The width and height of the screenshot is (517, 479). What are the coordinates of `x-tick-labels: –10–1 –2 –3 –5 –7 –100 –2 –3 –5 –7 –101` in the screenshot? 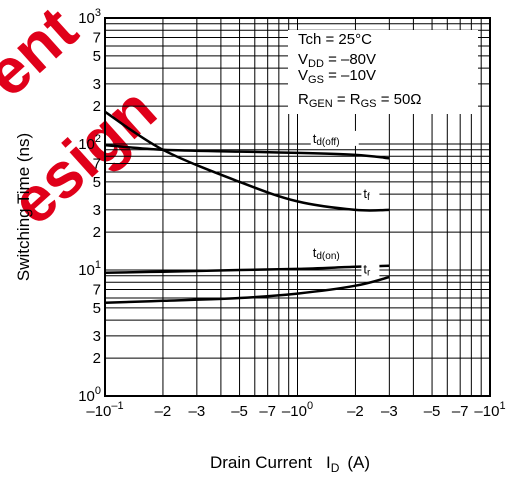 It's located at (295, 410).